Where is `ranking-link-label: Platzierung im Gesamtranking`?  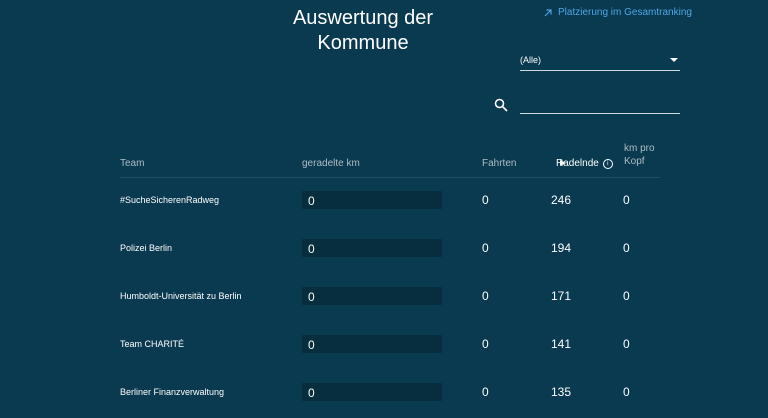 ranking-link-label: Platzierung im Gesamtranking is located at coordinates (625, 12).